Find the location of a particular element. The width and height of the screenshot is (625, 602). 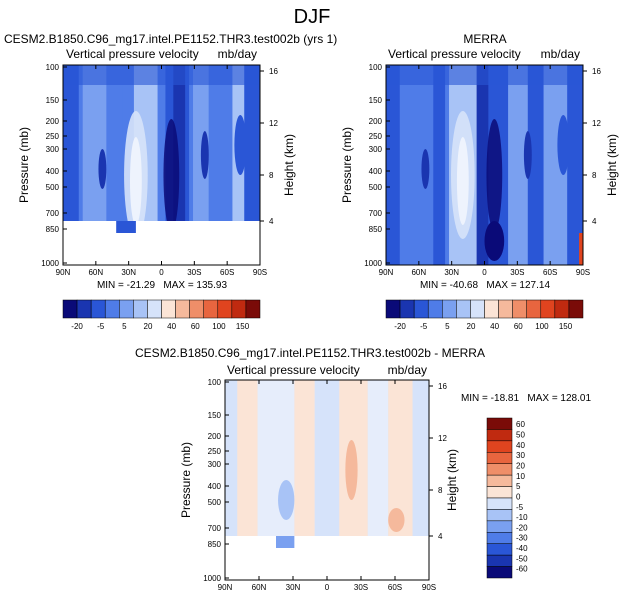

colorbar-label: 100 is located at coordinates (542, 326).